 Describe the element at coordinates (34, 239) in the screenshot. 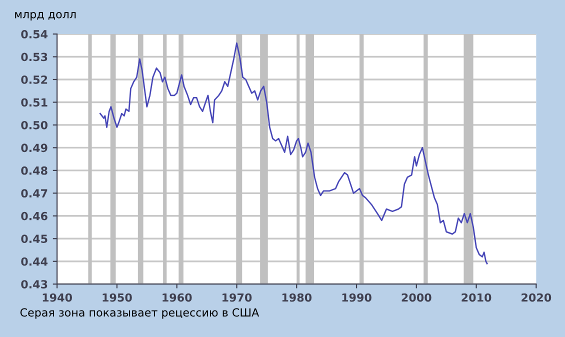

I see `y-tick-label: 0.45` at that location.